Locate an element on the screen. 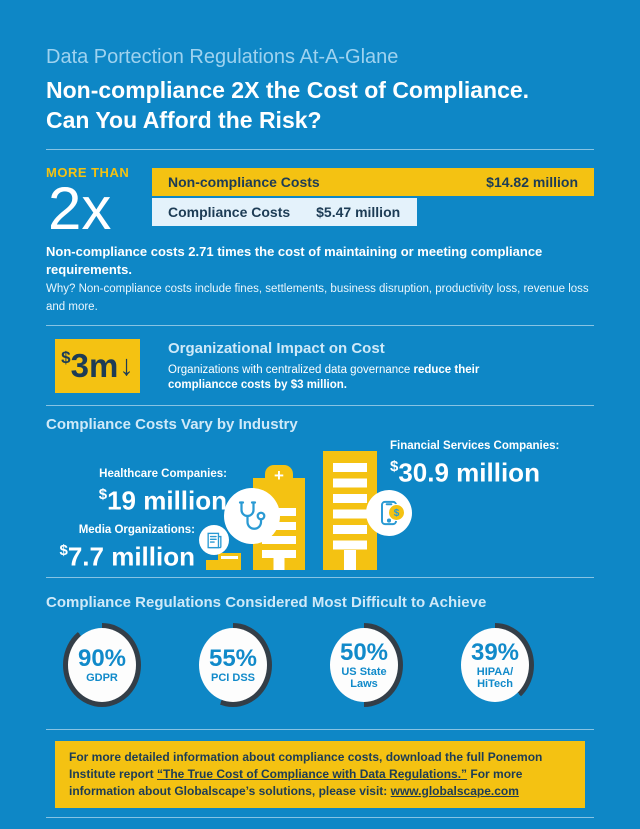 The image size is (640, 829). regulation-label-2: HiTech is located at coordinates (495, 684).